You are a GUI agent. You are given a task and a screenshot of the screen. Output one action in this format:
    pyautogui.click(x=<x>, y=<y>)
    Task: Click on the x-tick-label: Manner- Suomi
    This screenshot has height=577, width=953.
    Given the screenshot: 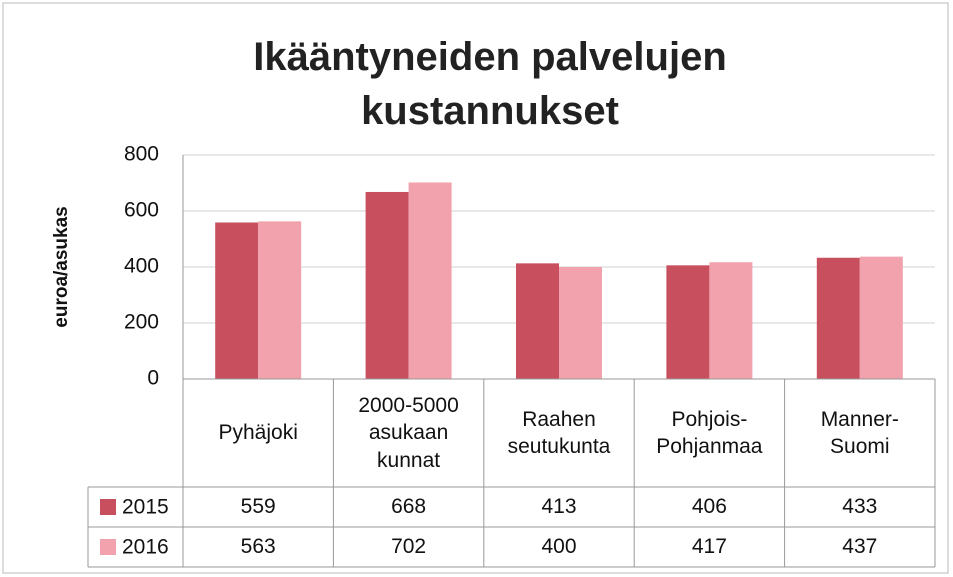 What is the action you would take?
    pyautogui.click(x=859, y=432)
    